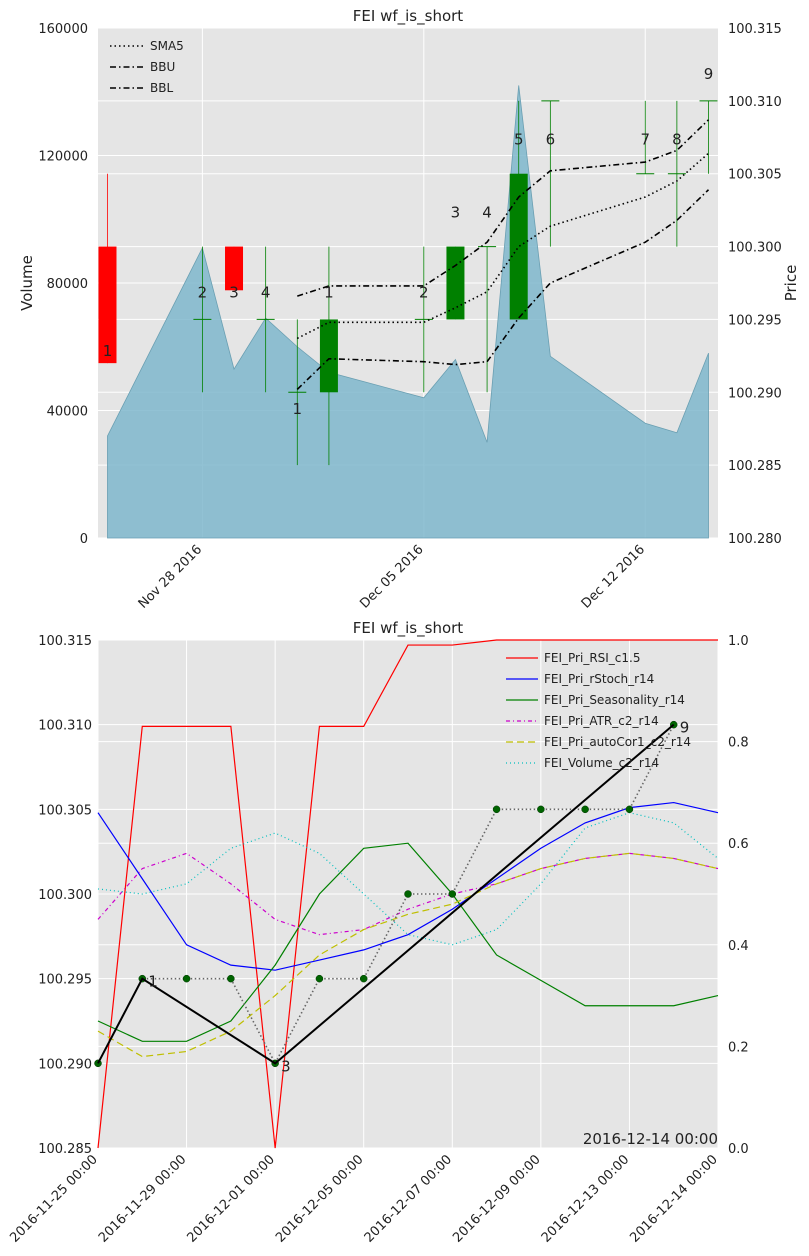 Image resolution: width=809 pixels, height=1256 pixels. What do you see at coordinates (63, 157) in the screenshot?
I see `top-ytick-left: 120000` at bounding box center [63, 157].